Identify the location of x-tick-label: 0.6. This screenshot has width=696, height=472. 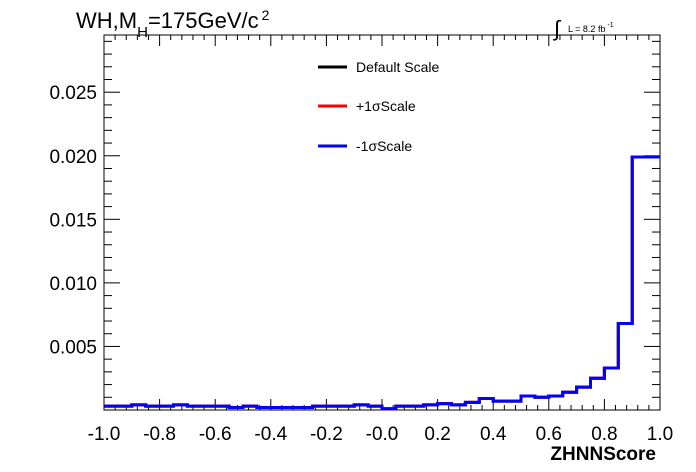
(549, 434).